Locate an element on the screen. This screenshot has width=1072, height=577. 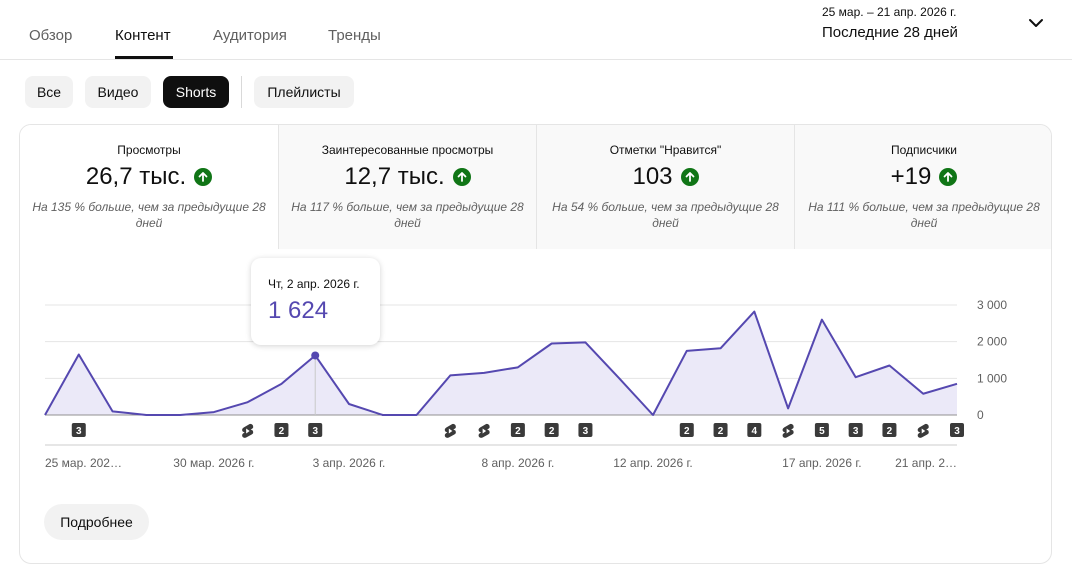
highlight-point is located at coordinates (315, 355).